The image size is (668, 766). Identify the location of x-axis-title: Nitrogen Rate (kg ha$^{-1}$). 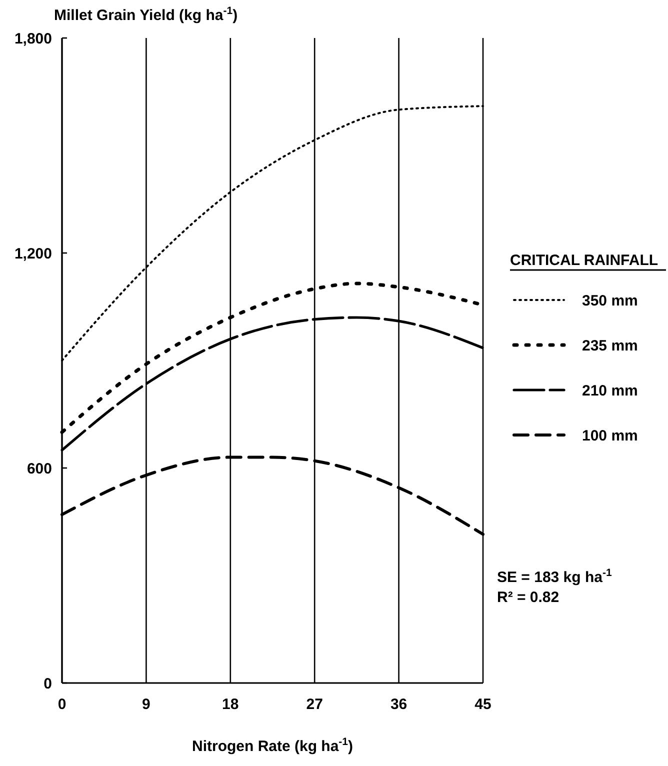
(273, 745).